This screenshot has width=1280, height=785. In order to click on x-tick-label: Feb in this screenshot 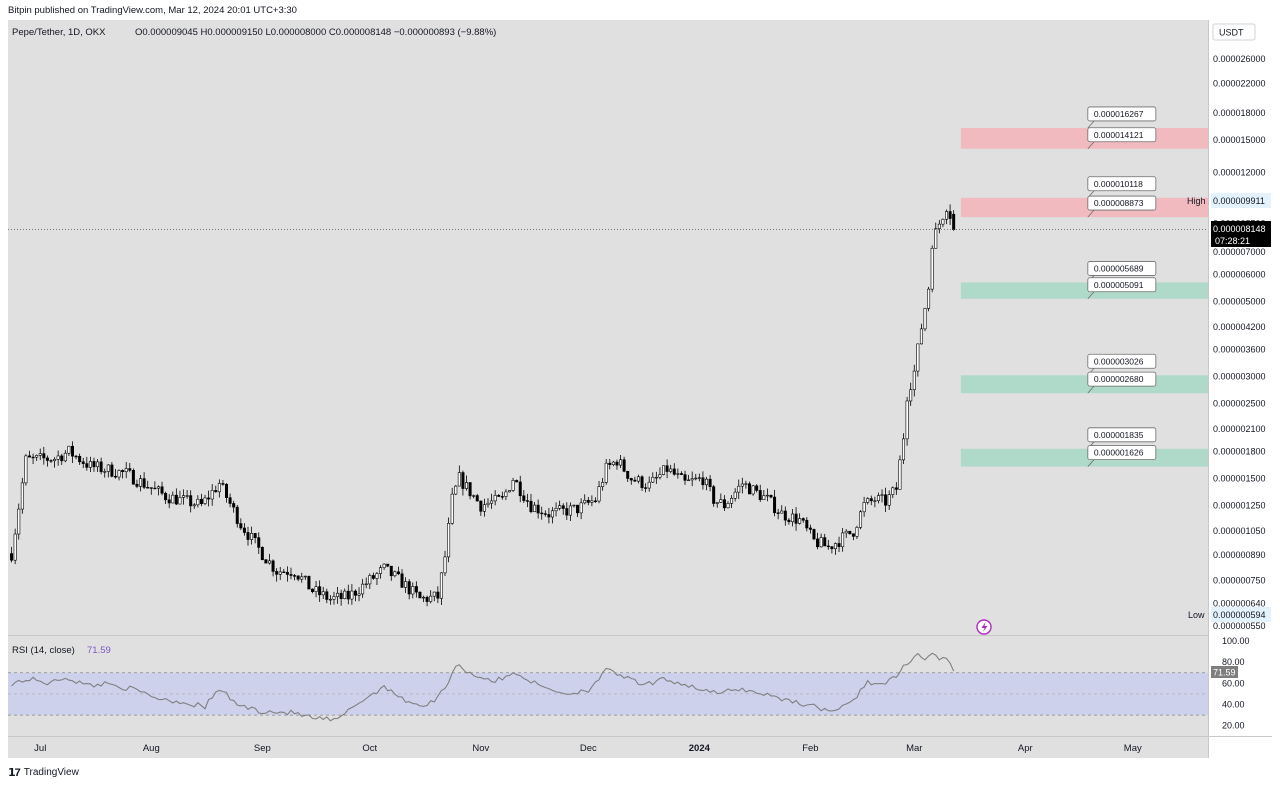, I will do `click(810, 748)`.